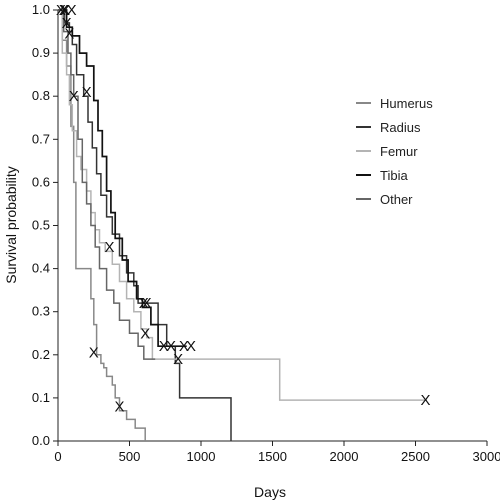 The image size is (500, 501). What do you see at coordinates (41, 354) in the screenshot?
I see `y-tick-label: 0.2` at bounding box center [41, 354].